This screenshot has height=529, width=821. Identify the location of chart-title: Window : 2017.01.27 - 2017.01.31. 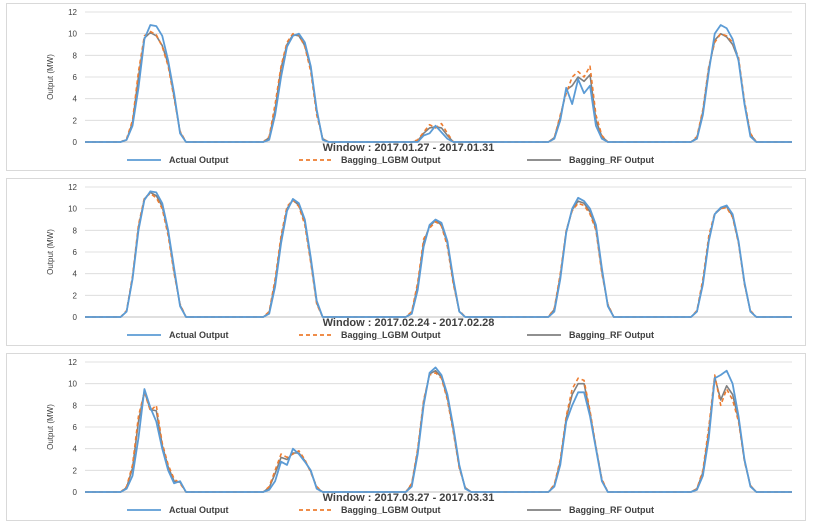
(409, 148).